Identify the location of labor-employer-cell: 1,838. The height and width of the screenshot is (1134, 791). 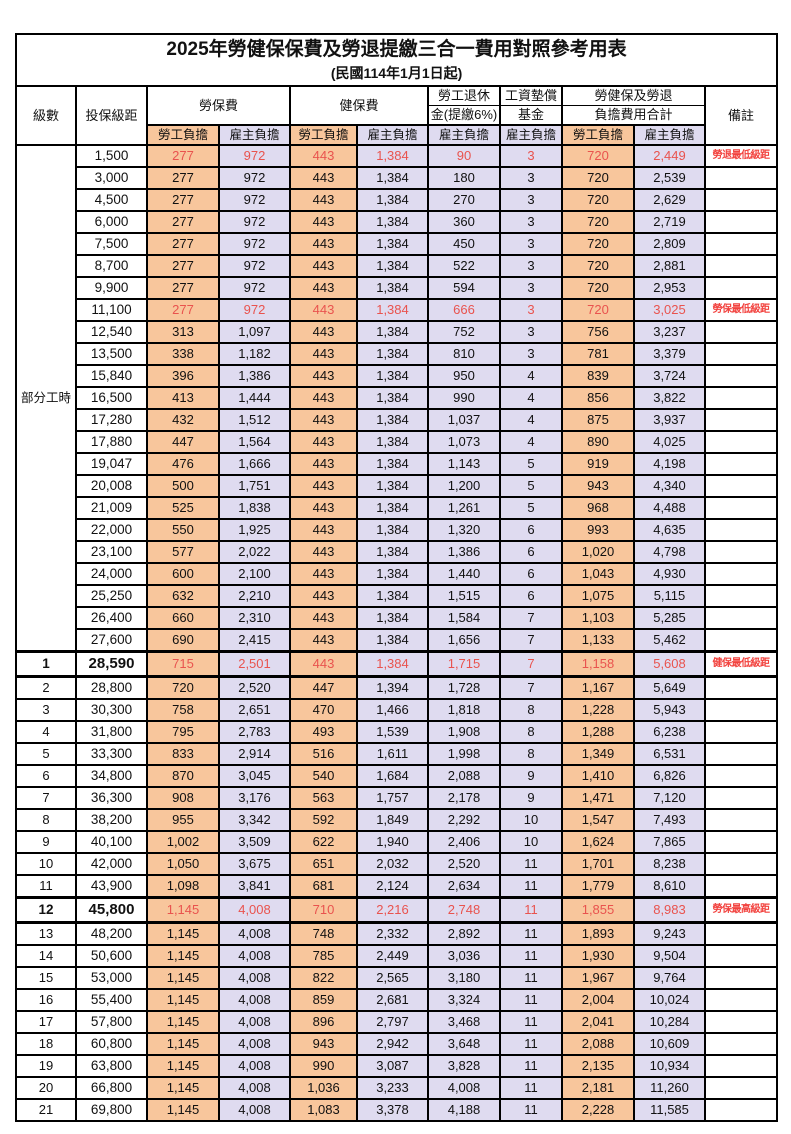
(254, 508).